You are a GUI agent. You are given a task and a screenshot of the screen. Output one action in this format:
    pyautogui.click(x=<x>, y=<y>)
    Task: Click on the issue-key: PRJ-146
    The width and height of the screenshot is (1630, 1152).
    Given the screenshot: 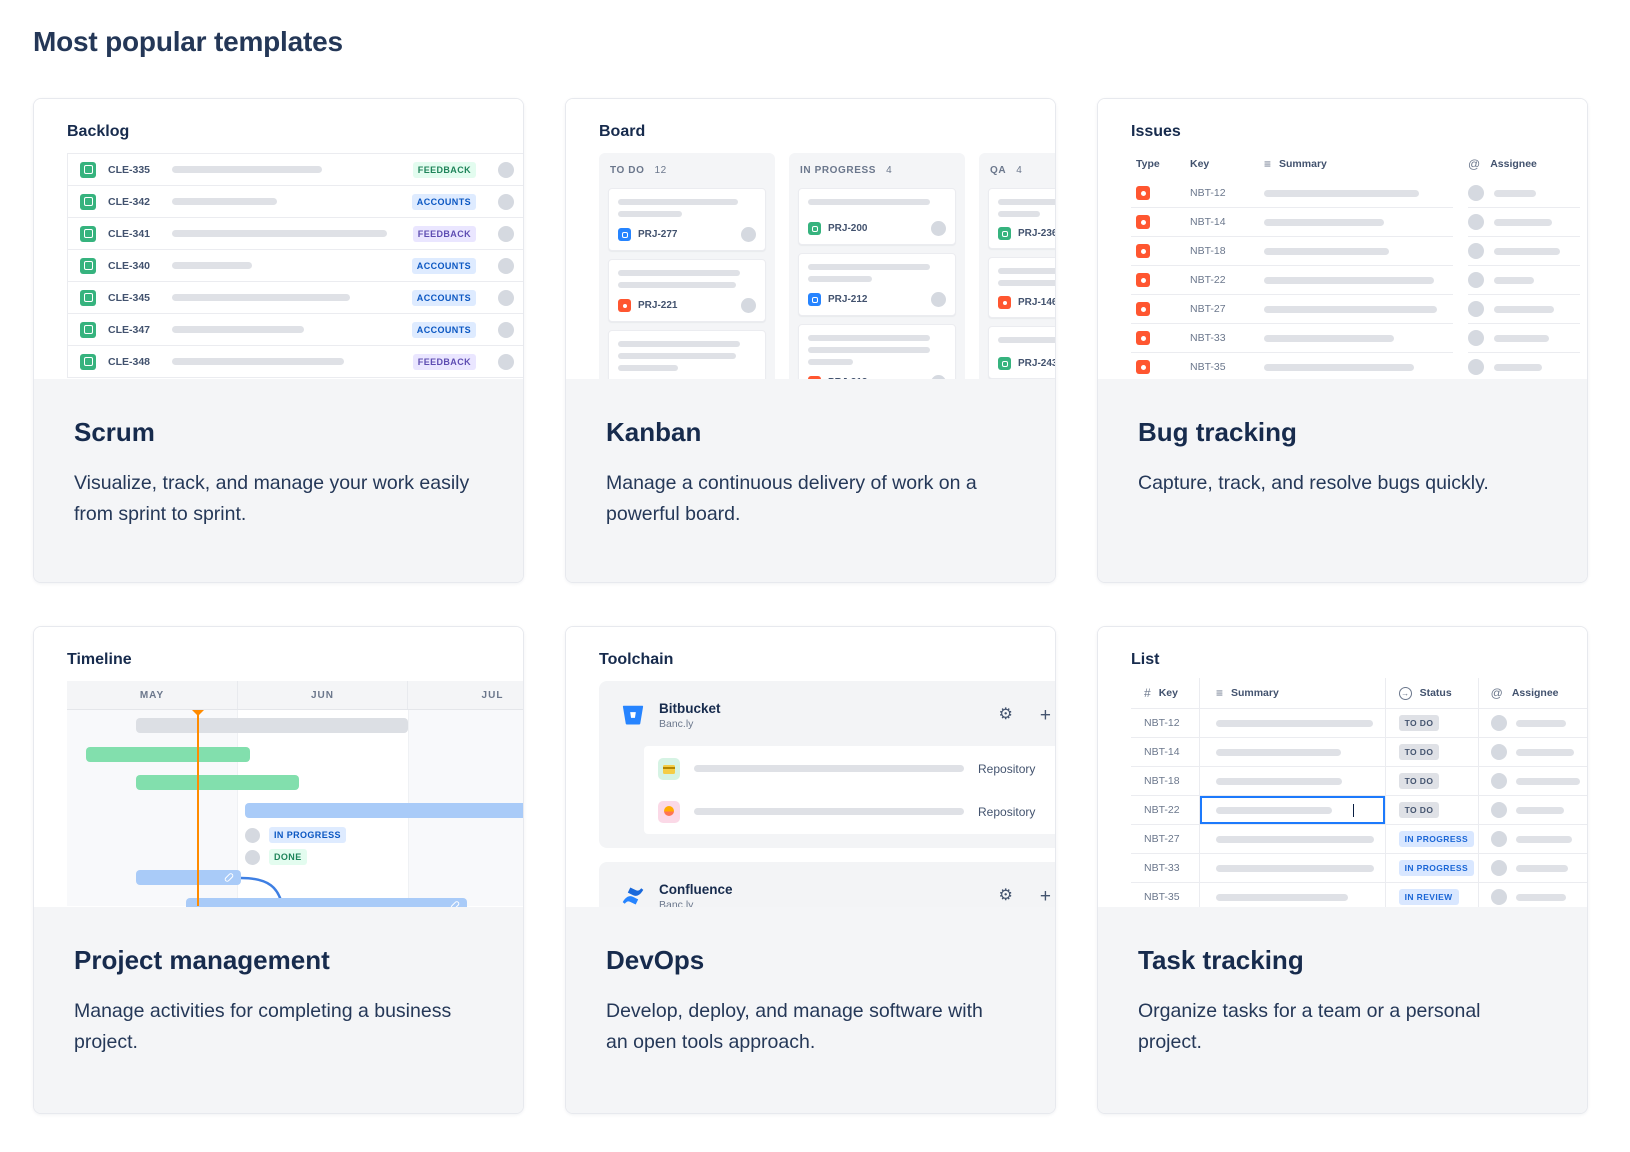 What is the action you would take?
    pyautogui.click(x=1036, y=302)
    